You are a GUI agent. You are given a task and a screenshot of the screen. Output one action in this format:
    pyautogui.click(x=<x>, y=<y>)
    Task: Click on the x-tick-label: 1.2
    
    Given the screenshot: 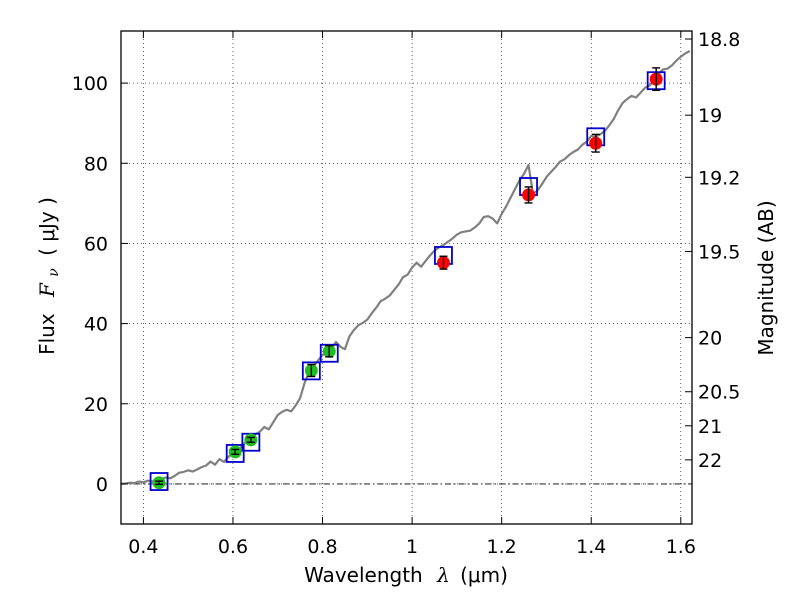 What is the action you would take?
    pyautogui.click(x=502, y=547)
    